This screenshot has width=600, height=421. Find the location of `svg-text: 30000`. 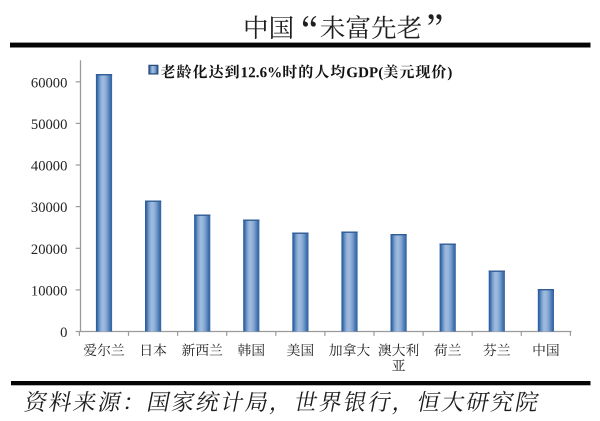

svg-text: 30000 is located at coordinates (49, 208).